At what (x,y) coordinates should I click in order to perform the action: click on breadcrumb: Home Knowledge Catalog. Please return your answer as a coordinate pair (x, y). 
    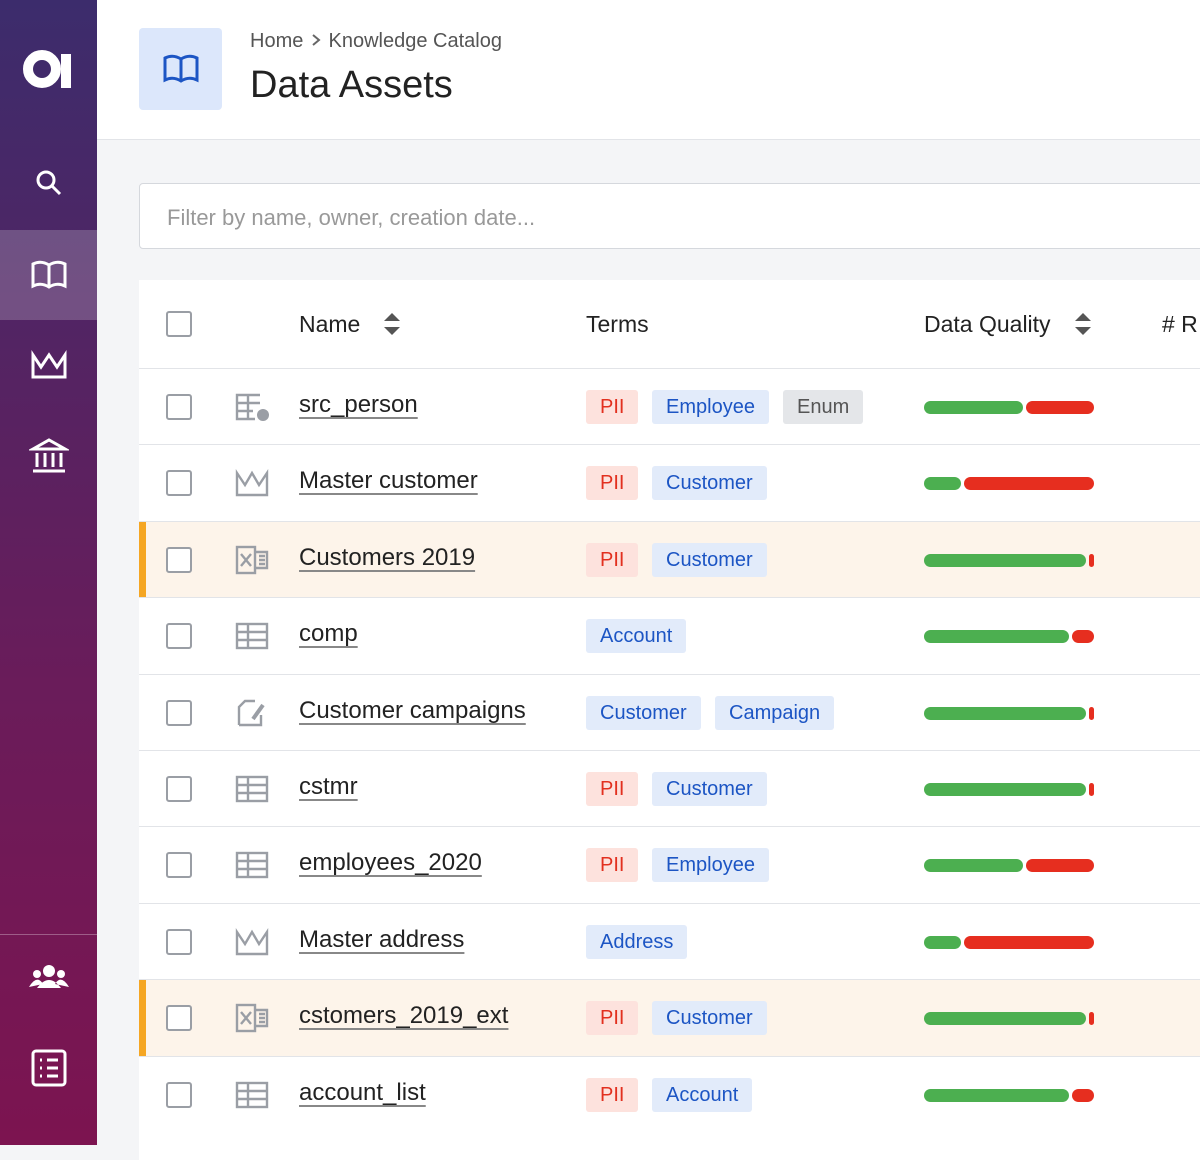
    Looking at the image, I should click on (376, 41).